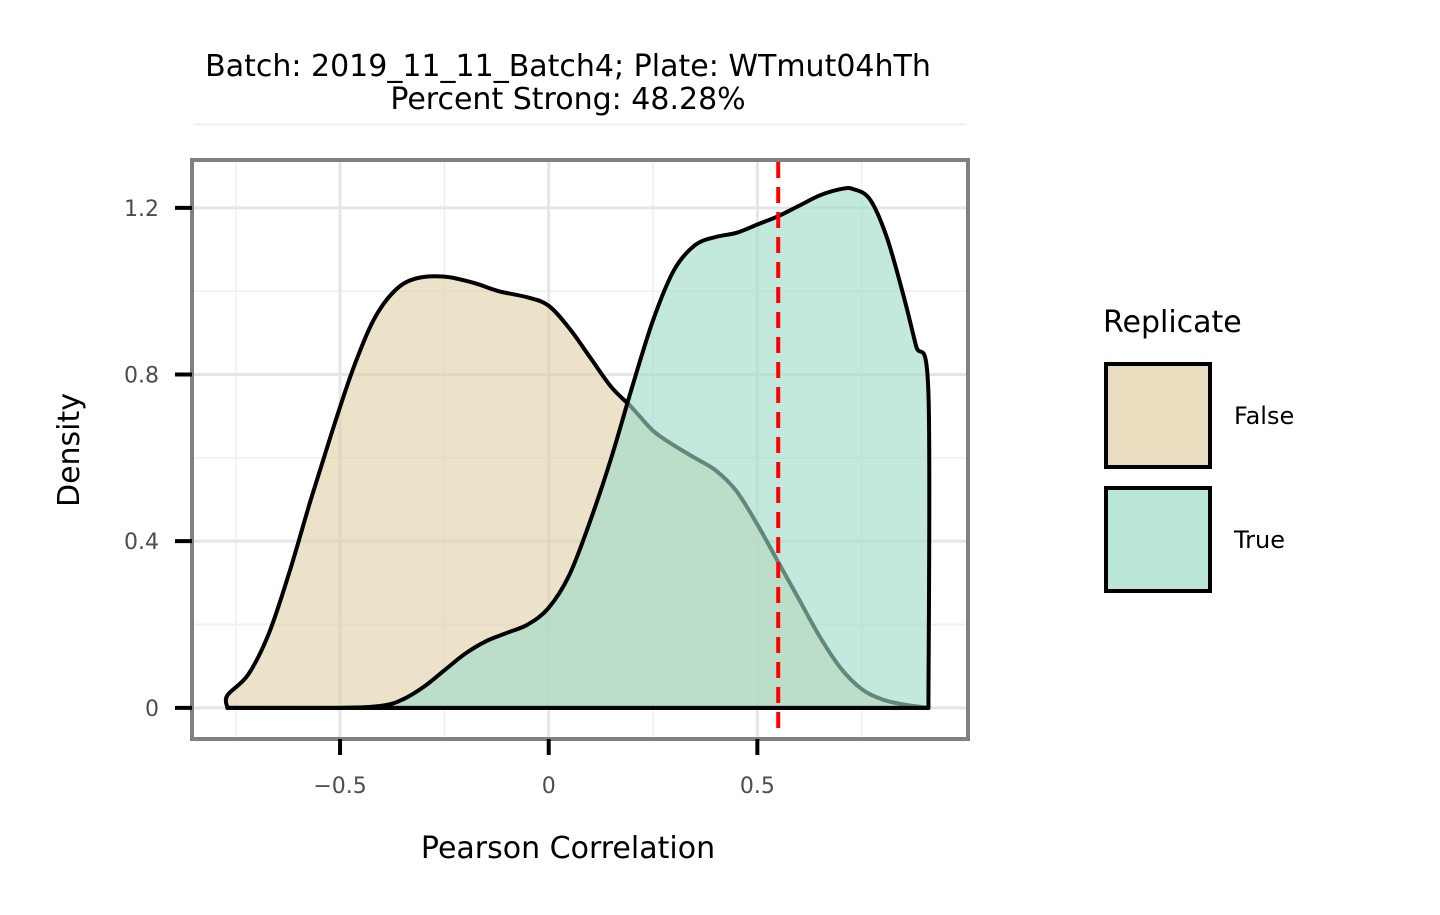 The height and width of the screenshot is (915, 1440). I want to click on y-tick-label: 0.4, so click(141, 542).